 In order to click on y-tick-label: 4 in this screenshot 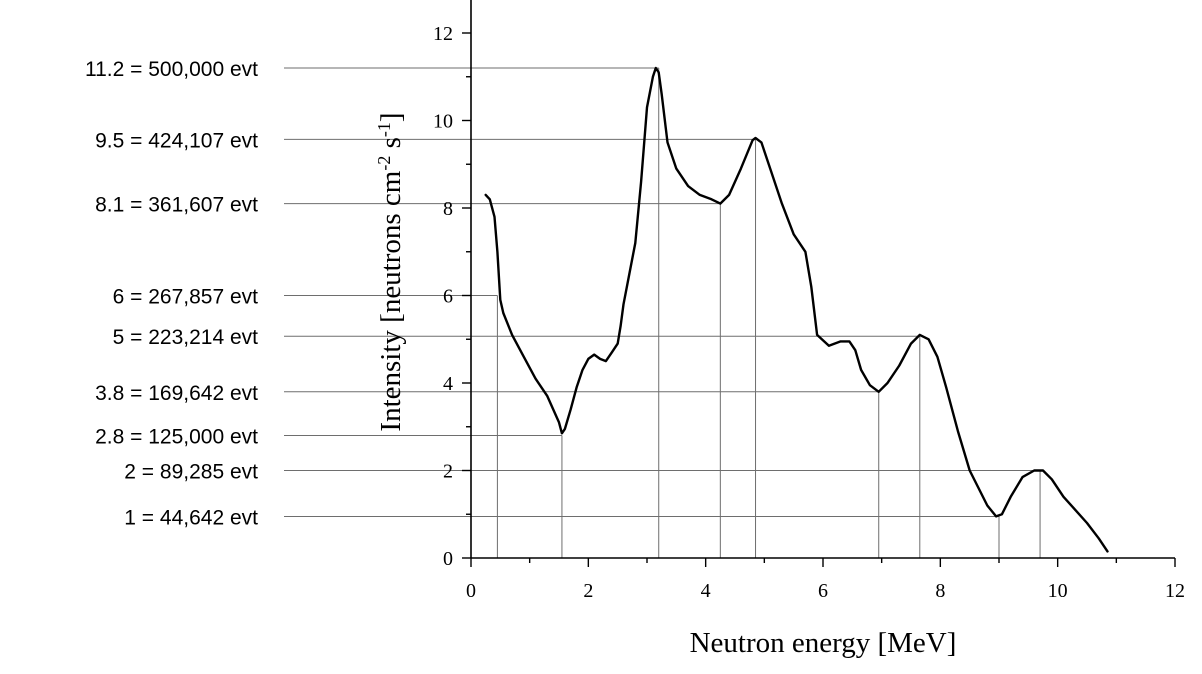, I will do `click(448, 384)`.